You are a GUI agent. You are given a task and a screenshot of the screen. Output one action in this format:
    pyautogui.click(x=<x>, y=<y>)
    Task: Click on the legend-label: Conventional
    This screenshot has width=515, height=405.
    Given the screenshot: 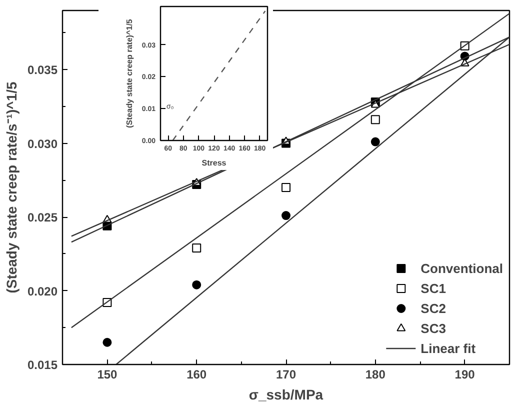 What is the action you would take?
    pyautogui.click(x=461, y=268)
    